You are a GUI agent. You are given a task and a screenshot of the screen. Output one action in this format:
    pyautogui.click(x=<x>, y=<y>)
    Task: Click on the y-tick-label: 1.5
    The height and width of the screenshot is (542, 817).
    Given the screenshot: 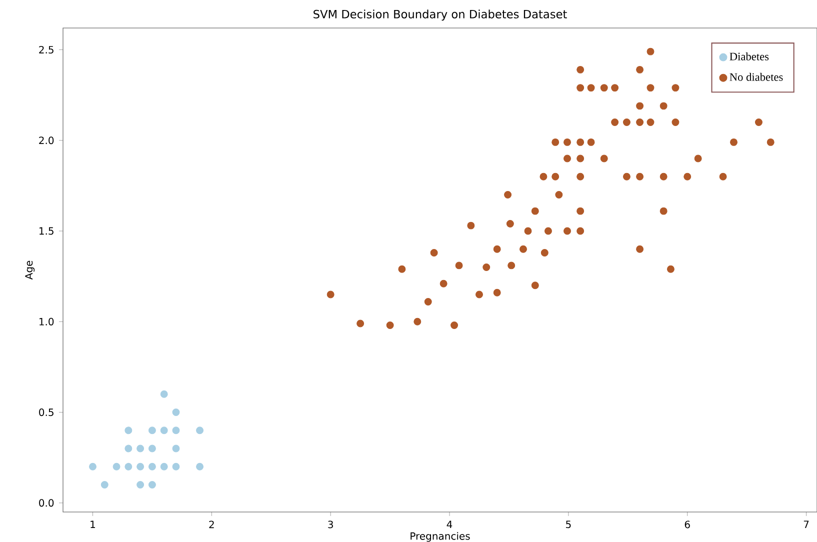 What is the action you would take?
    pyautogui.click(x=47, y=231)
    